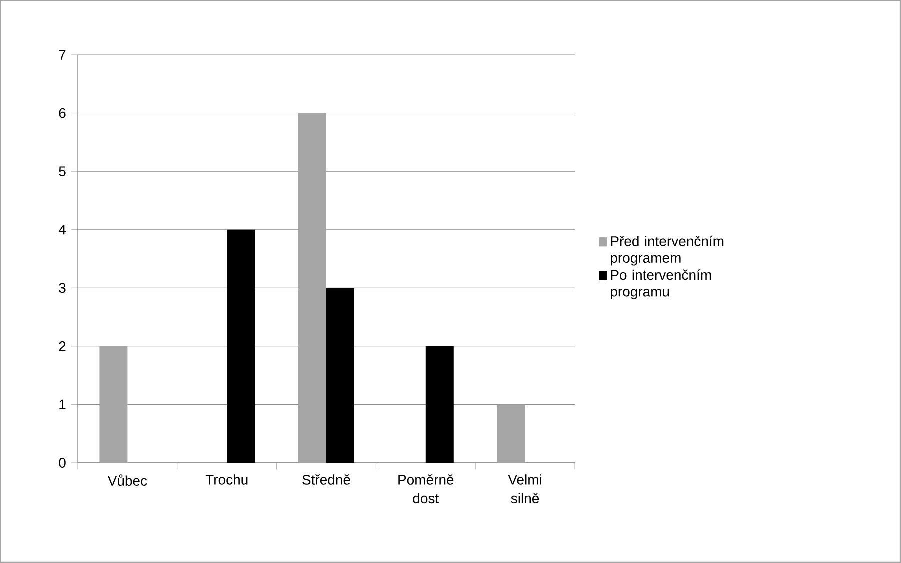 Image resolution: width=901 pixels, height=563 pixels. I want to click on y-tick-label: 7, so click(62, 55).